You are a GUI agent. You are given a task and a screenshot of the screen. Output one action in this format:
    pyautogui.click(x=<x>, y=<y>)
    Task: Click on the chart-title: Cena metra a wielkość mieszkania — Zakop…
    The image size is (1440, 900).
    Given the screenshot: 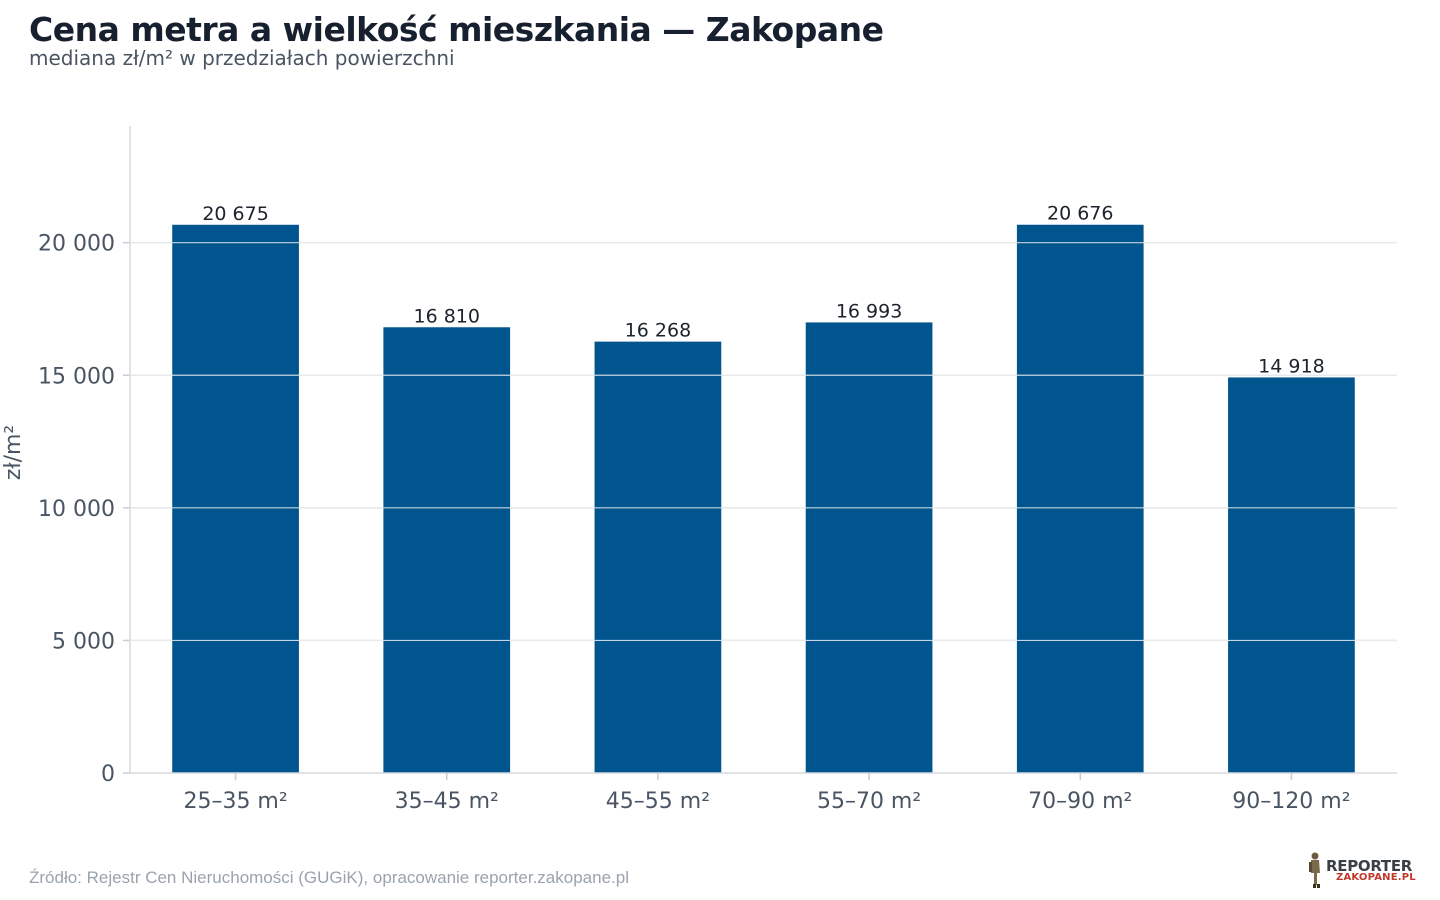 What is the action you would take?
    pyautogui.click(x=456, y=29)
    